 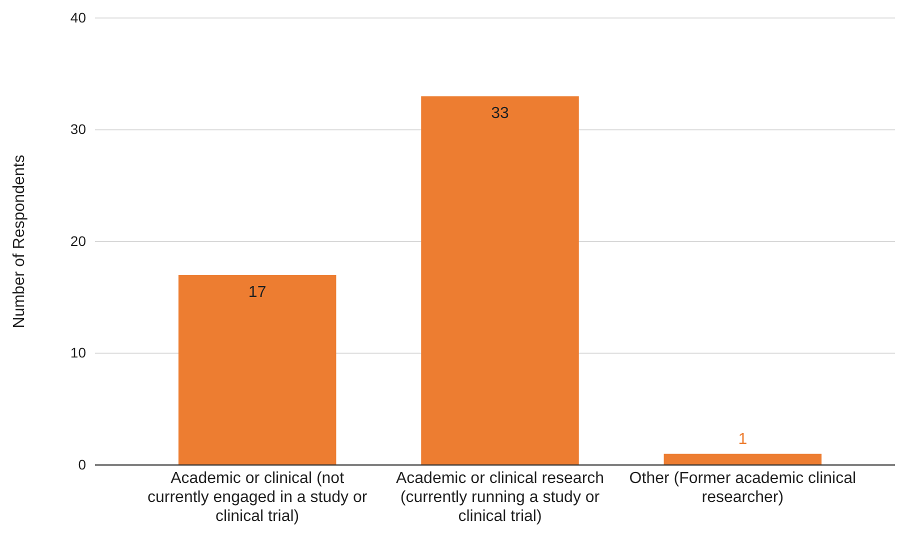 I want to click on x-tick-label: Other (Former academic clinical researcher), so click(x=742, y=488).